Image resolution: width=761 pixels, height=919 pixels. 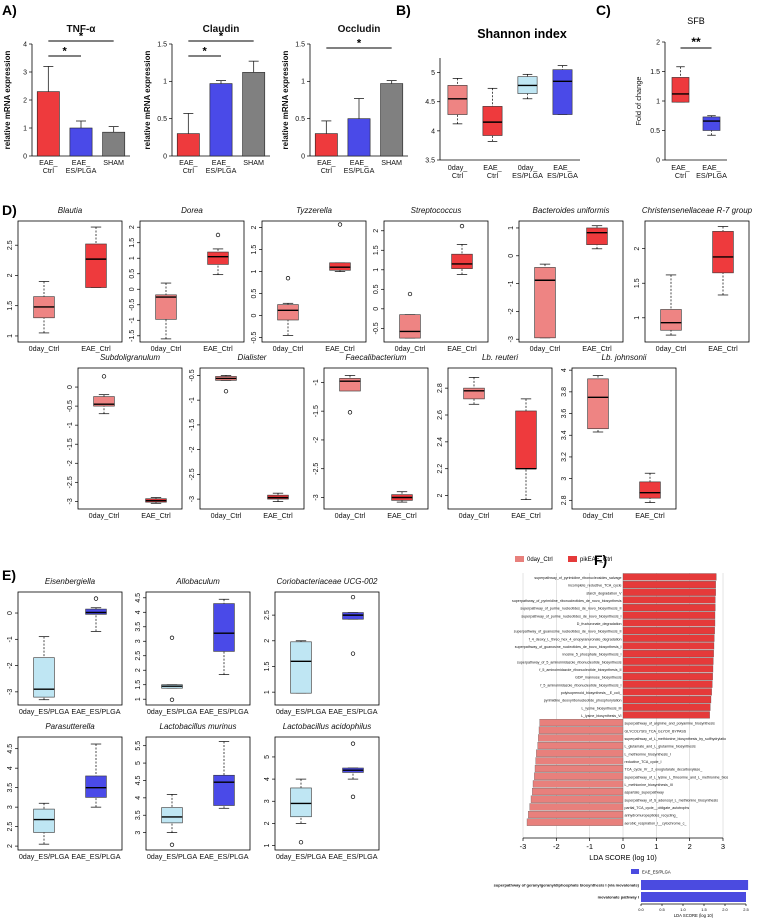 I want to click on lda-bar-label: L_methionine_biosynthesis_III, so click(x=649, y=785).